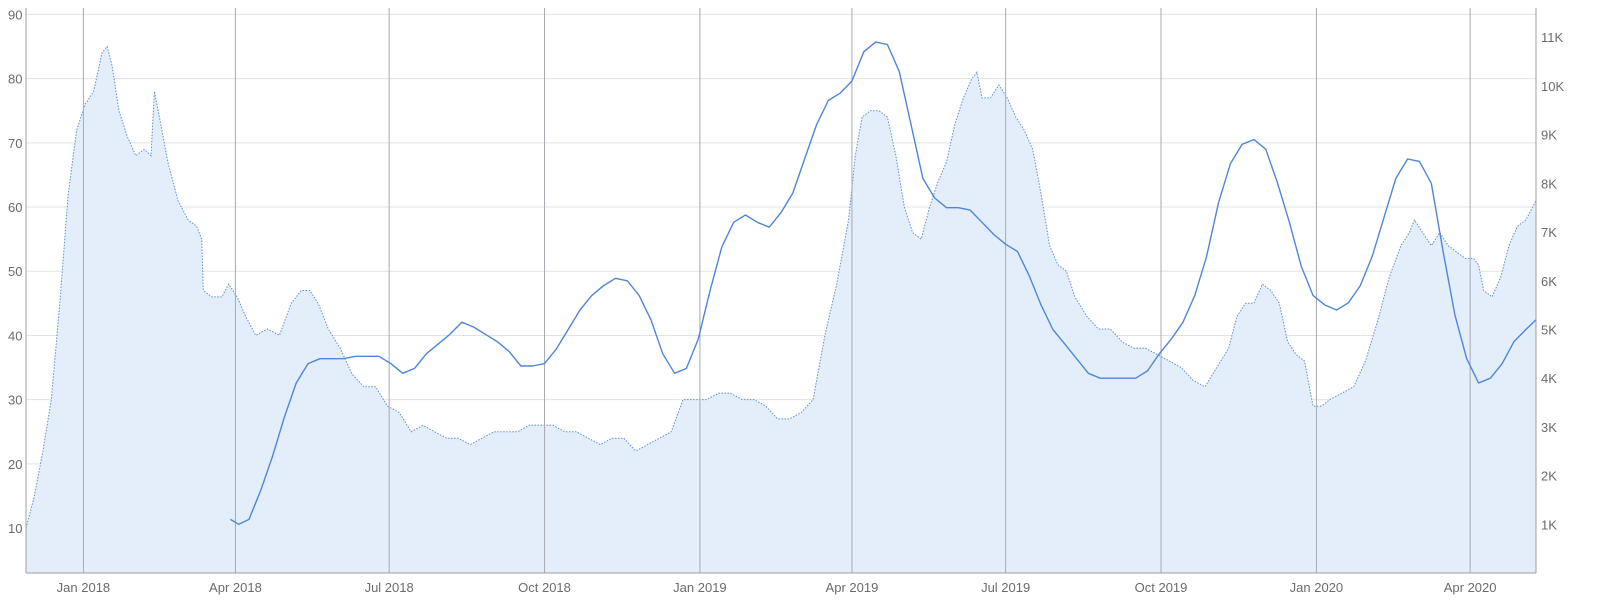  What do you see at coordinates (15, 400) in the screenshot?
I see `y-left-tick-label: 30` at bounding box center [15, 400].